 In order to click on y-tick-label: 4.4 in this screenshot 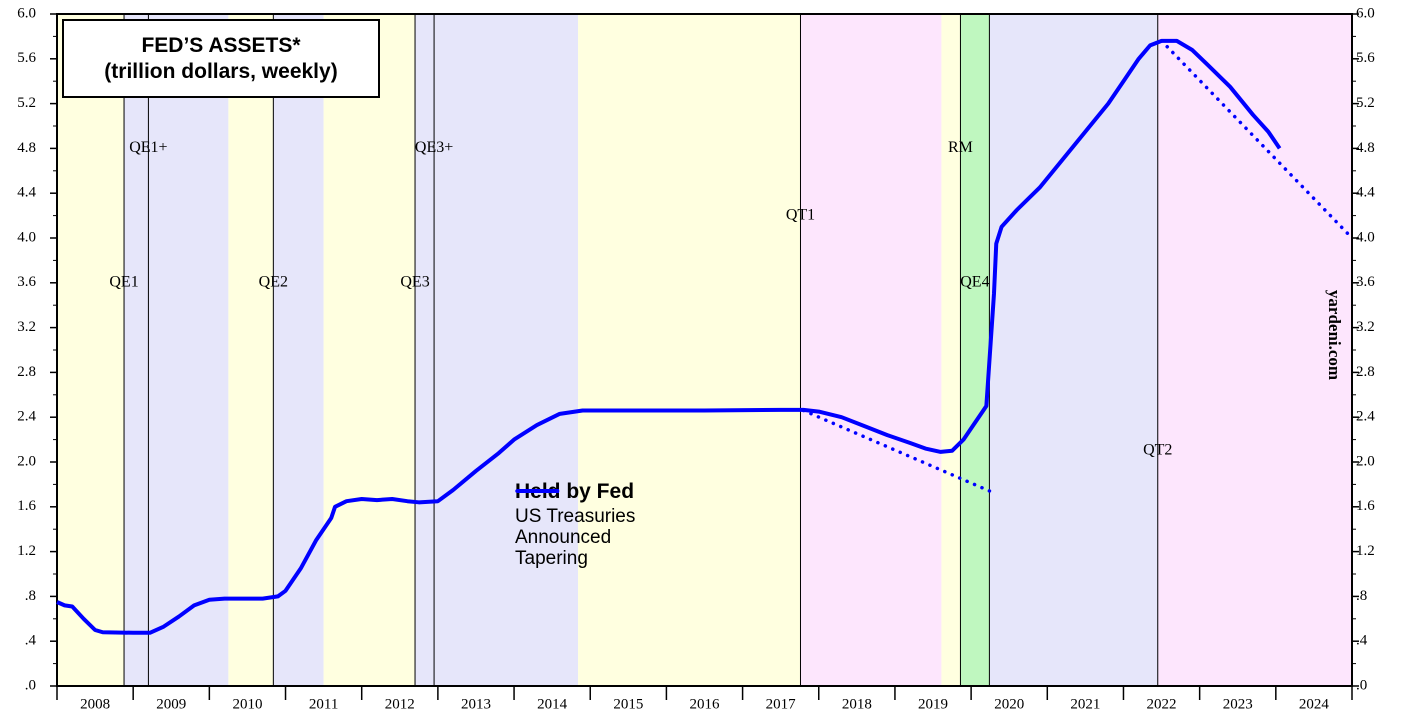, I will do `click(26, 193)`.